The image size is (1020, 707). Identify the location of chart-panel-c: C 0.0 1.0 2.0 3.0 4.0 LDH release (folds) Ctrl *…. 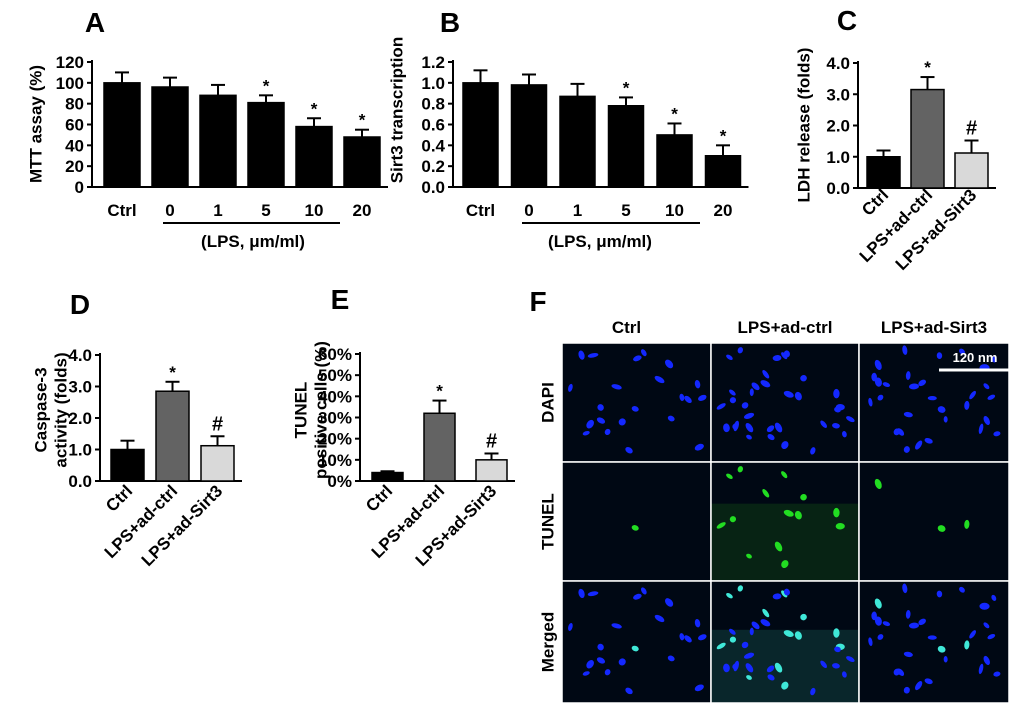
(895, 139).